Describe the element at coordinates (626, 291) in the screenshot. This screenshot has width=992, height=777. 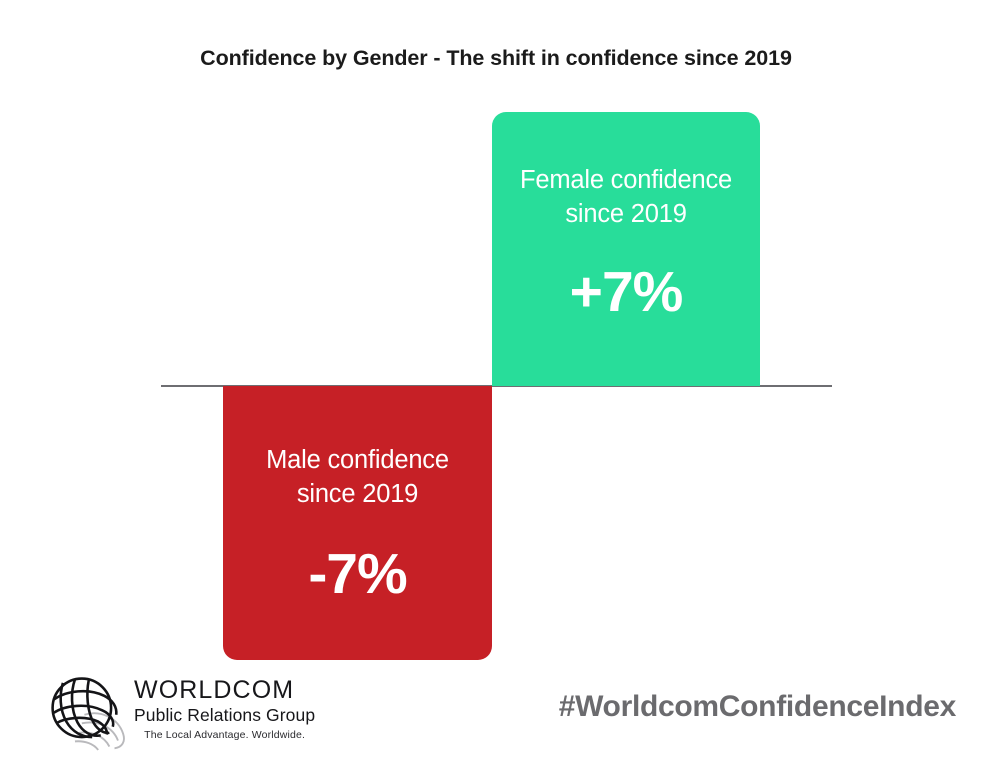
I see `bar-female-value: +7%` at that location.